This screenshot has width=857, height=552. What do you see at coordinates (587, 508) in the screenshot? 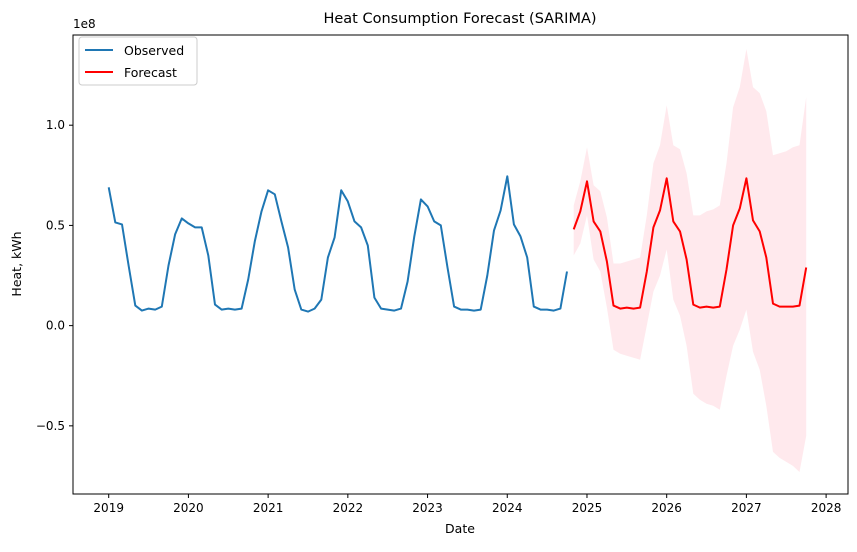
I see `x-tick-label: 2025` at bounding box center [587, 508].